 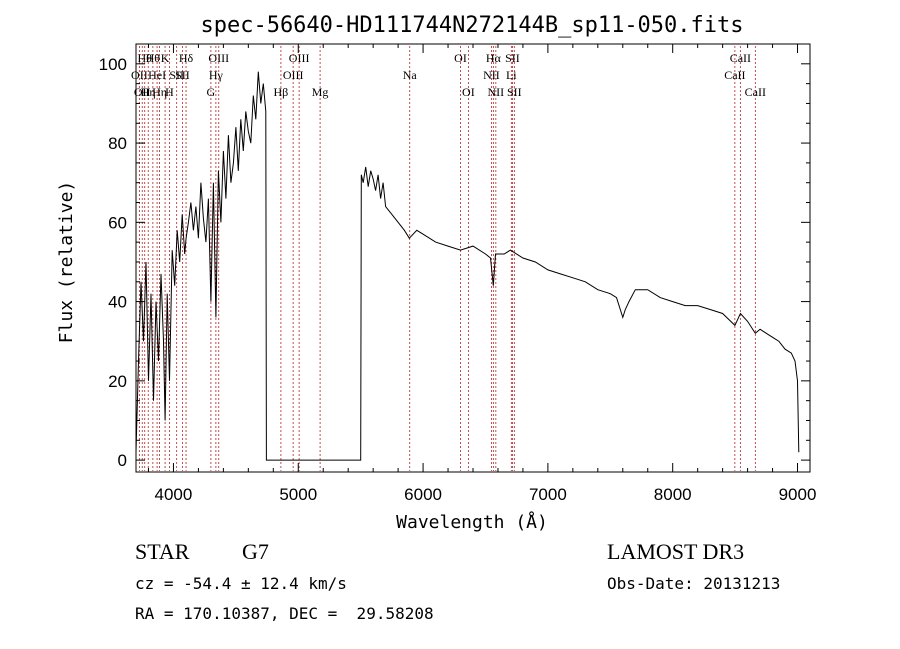 What do you see at coordinates (117, 222) in the screenshot?
I see `y-tick-label-3: 60` at bounding box center [117, 222].